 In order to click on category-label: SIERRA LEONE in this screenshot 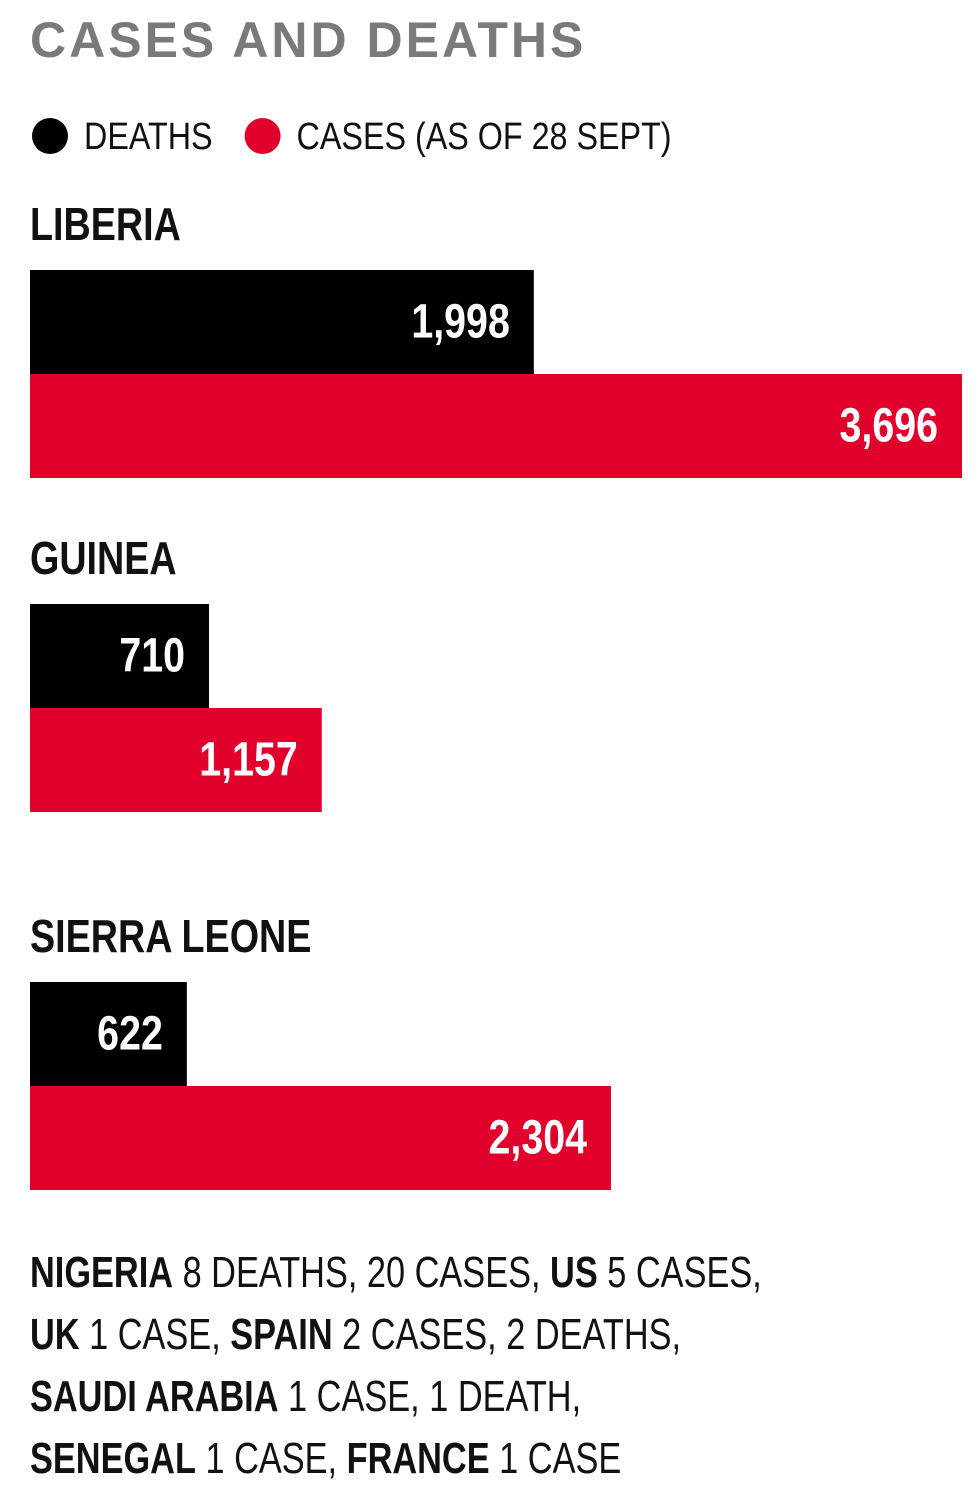, I will do `click(170, 936)`.